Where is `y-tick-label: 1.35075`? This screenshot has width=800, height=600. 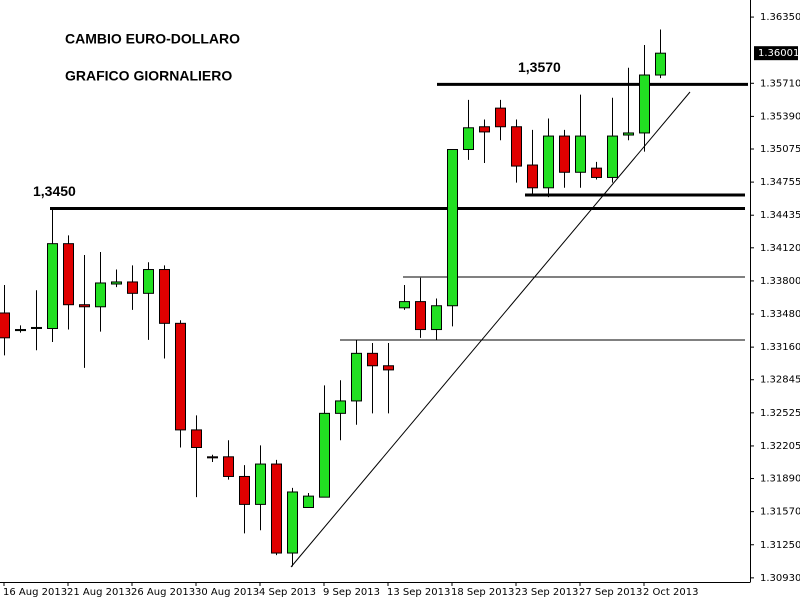
y-tick-label: 1.35075 is located at coordinates (780, 149).